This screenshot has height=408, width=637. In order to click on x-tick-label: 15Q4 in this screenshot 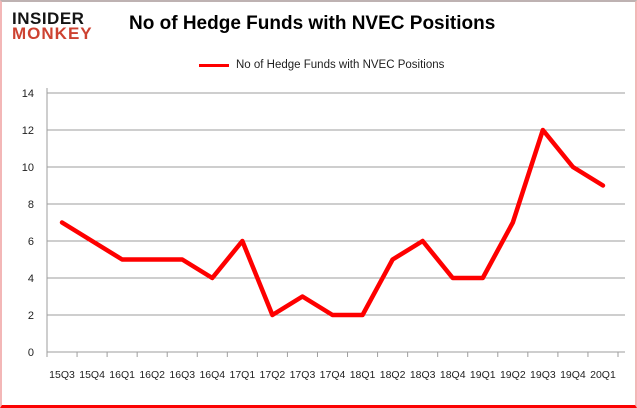, I will do `click(92, 375)`.